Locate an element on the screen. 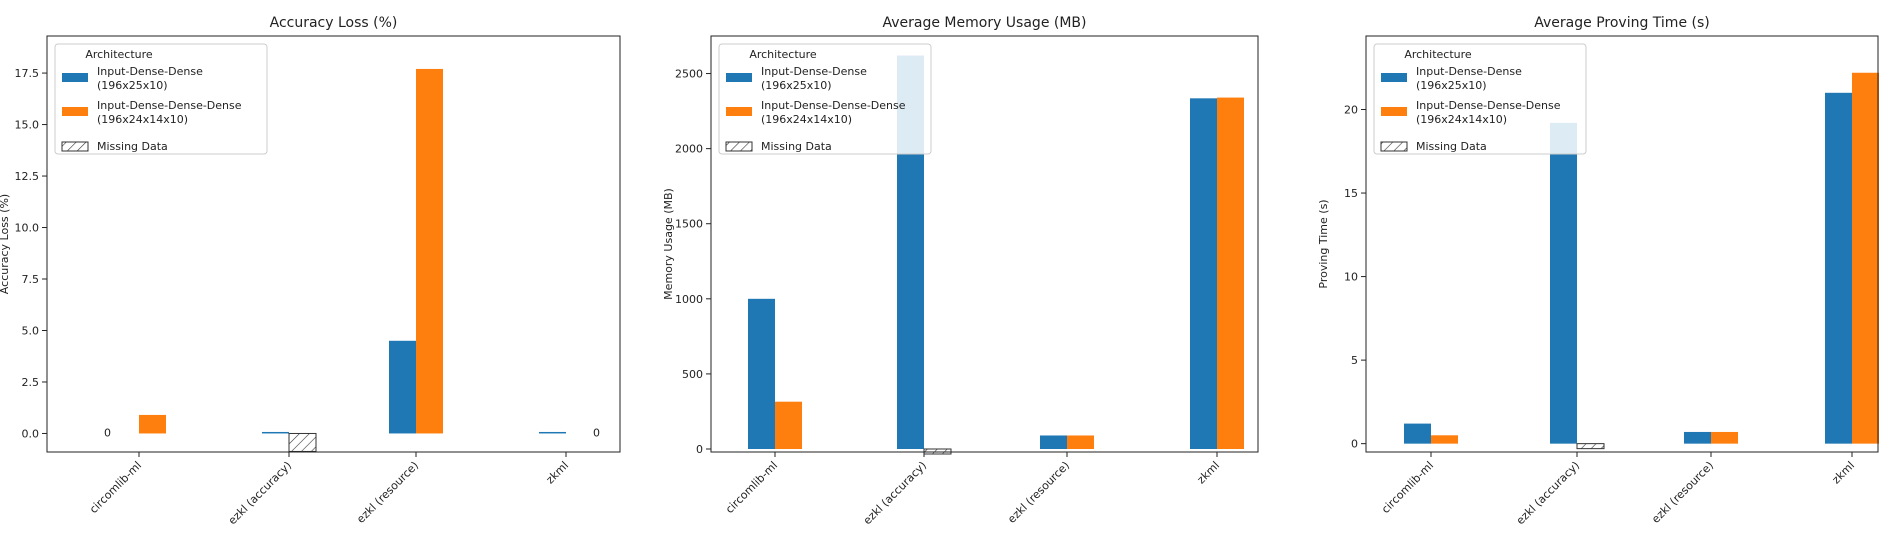 The width and height of the screenshot is (1887, 549). y-axis-label: Proving Time (s) is located at coordinates (1323, 243).